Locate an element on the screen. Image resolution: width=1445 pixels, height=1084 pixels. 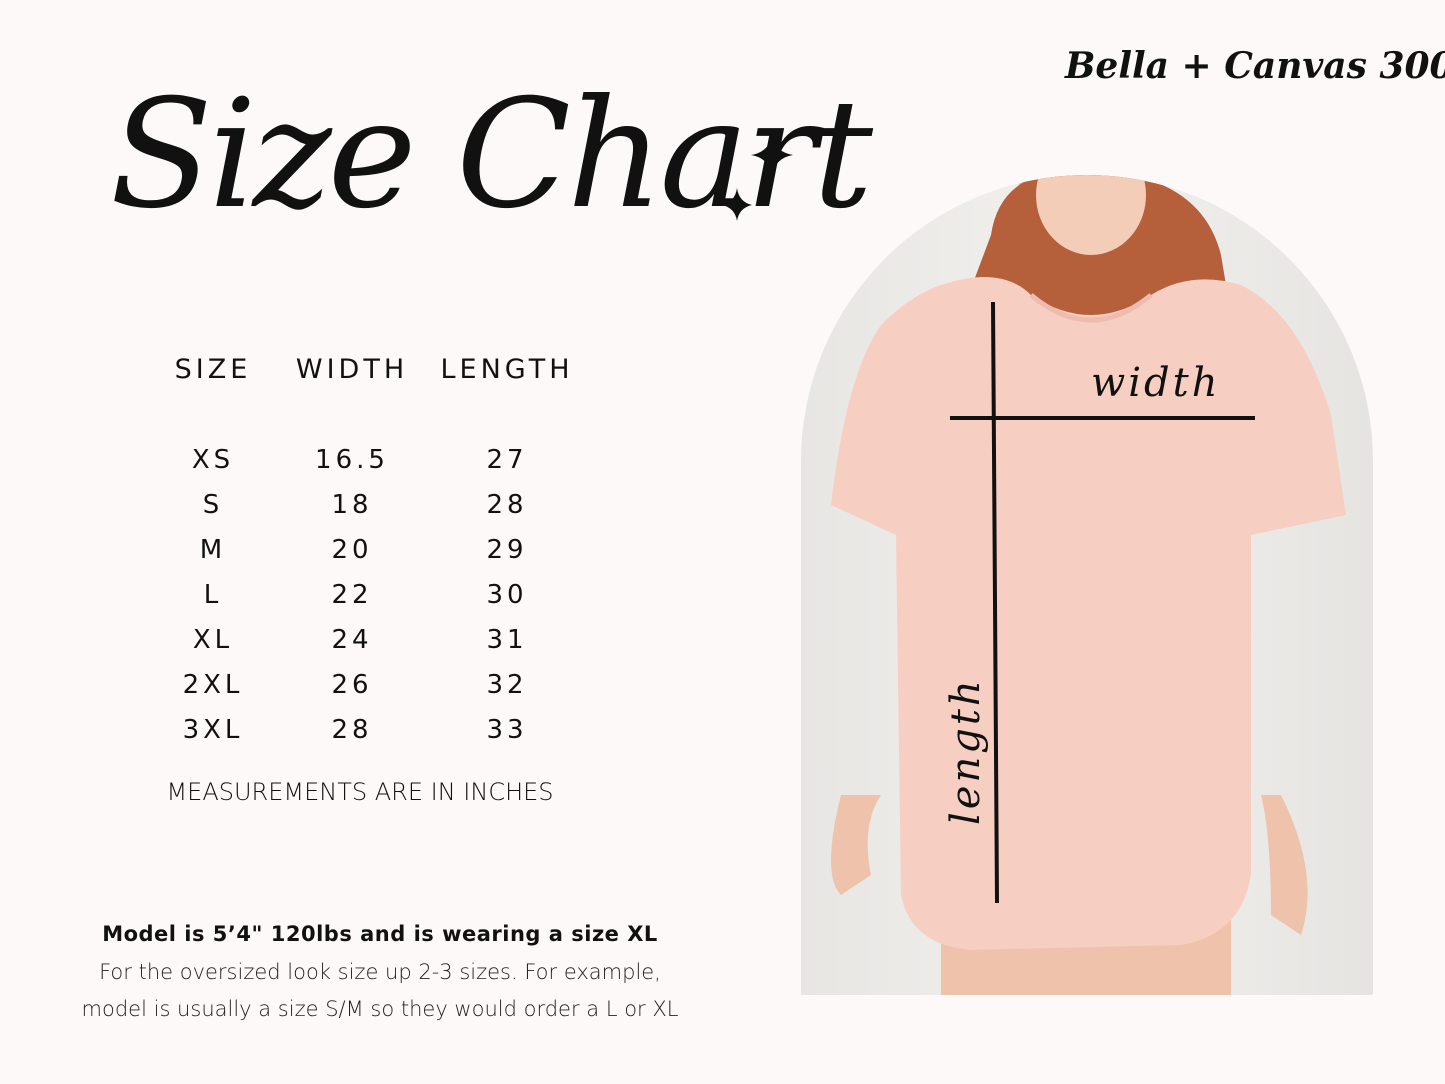
brand-label: Bella + Canvas 3001 is located at coordinates (1255, 66).